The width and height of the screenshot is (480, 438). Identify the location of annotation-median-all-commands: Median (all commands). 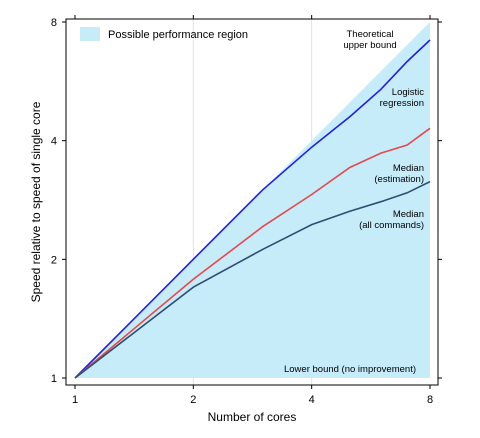
(391, 220).